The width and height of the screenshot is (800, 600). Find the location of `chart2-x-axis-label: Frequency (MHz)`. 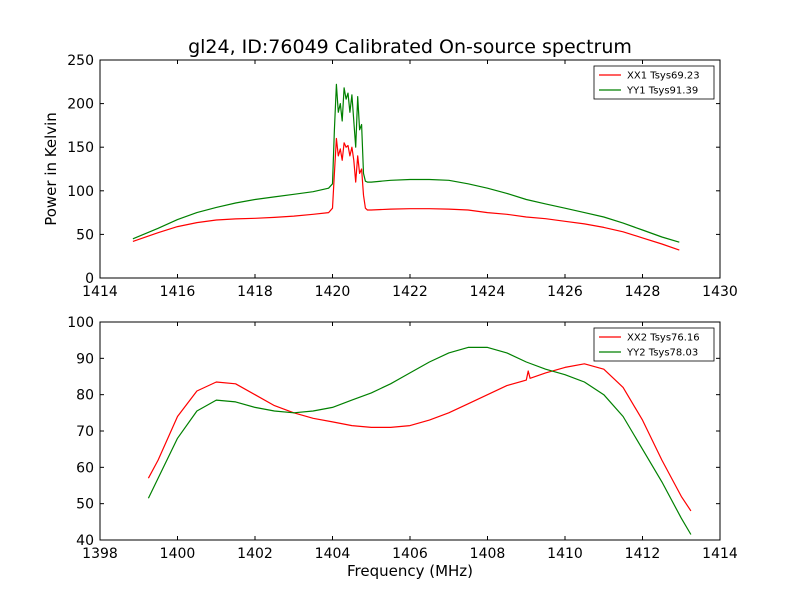

chart2-x-axis-label: Frequency (MHz) is located at coordinates (410, 571).